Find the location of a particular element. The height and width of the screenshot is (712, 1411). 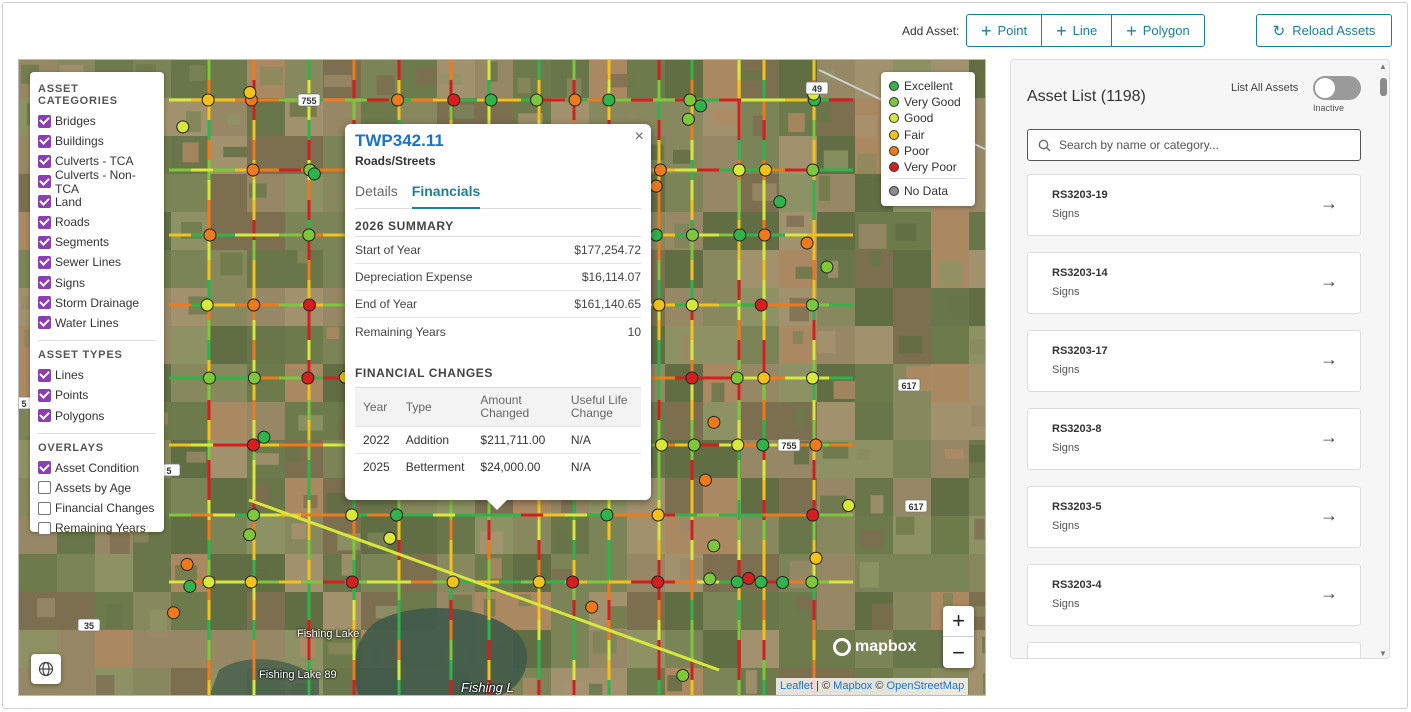

layer-toggle-bridges: Bridges is located at coordinates (97, 121).